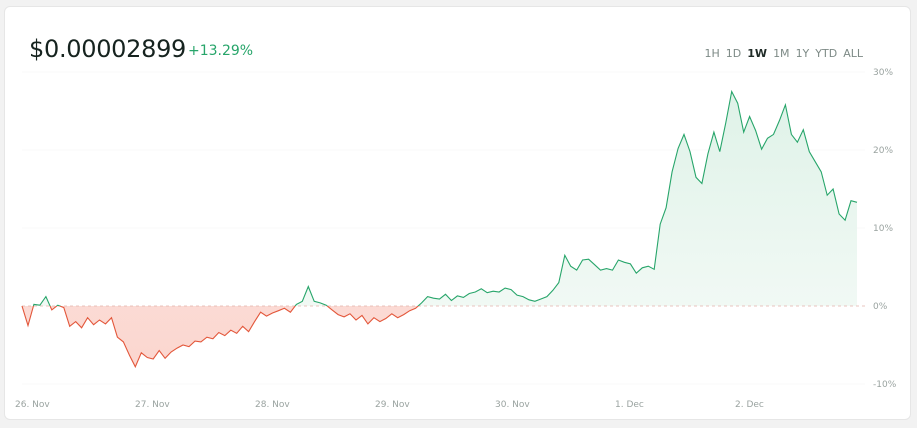 The image size is (917, 428). Describe the element at coordinates (733, 53) in the screenshot. I see `range-1d-button: 1D` at that location.